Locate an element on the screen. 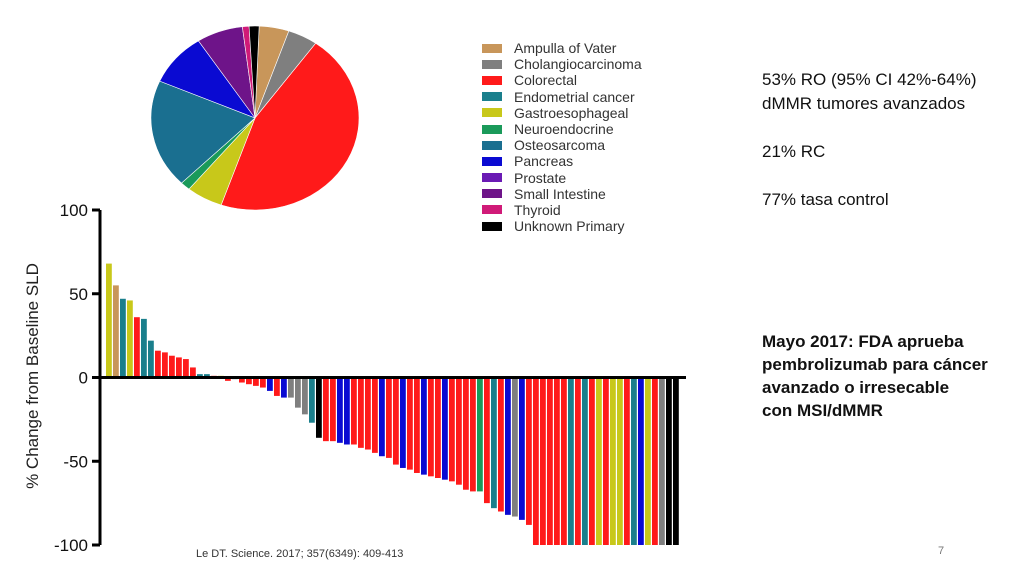 The height and width of the screenshot is (576, 1024). pie-slice-colorectal is located at coordinates (290, 126).